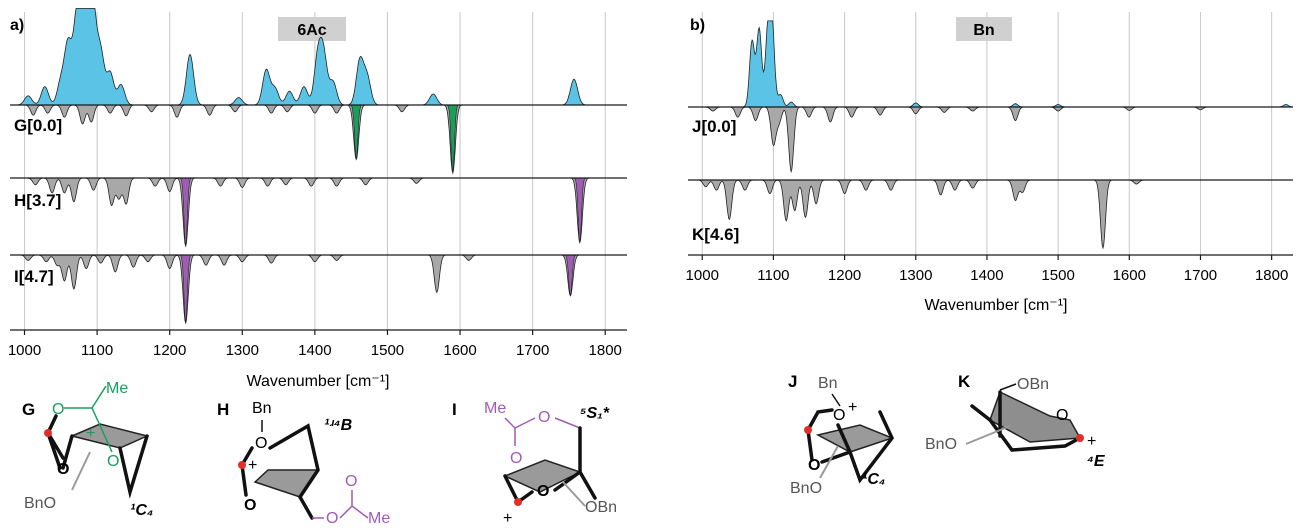 This screenshot has width=1301, height=531. What do you see at coordinates (48, 433) in the screenshot?
I see `molecule-g-red-atom` at bounding box center [48, 433].